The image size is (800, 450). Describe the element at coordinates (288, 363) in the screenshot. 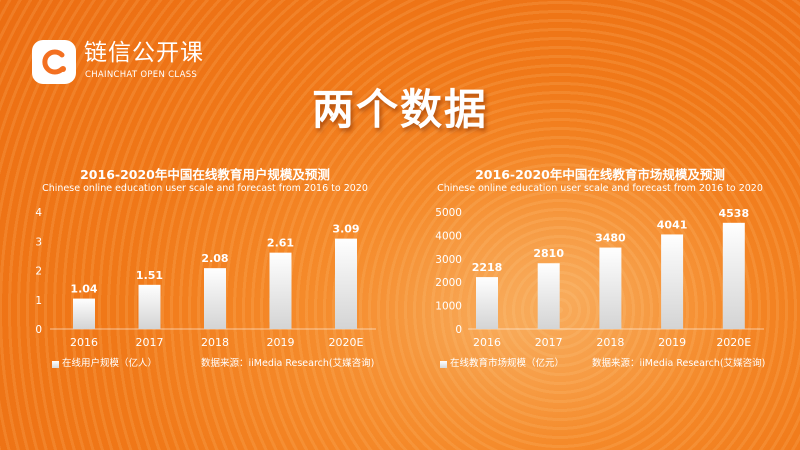

I see `chart1-source: 数据来源：iiMedia Research(艾媒咨询)` at that location.